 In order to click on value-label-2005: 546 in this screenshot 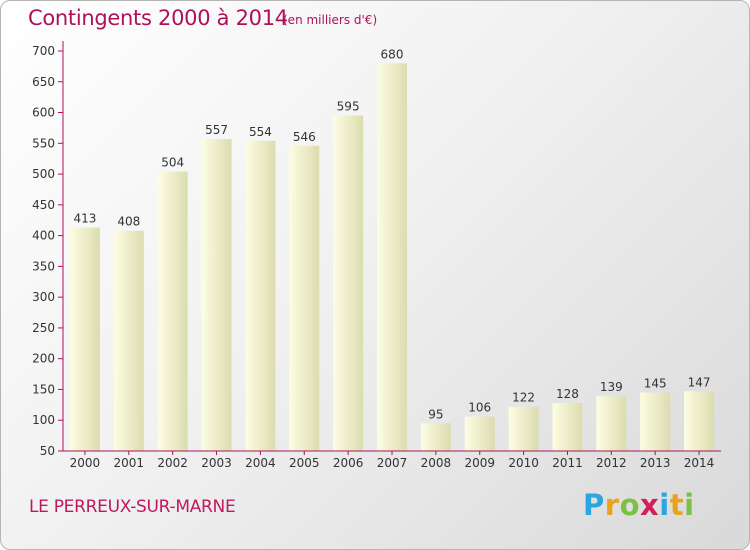, I will do `click(304, 137)`.